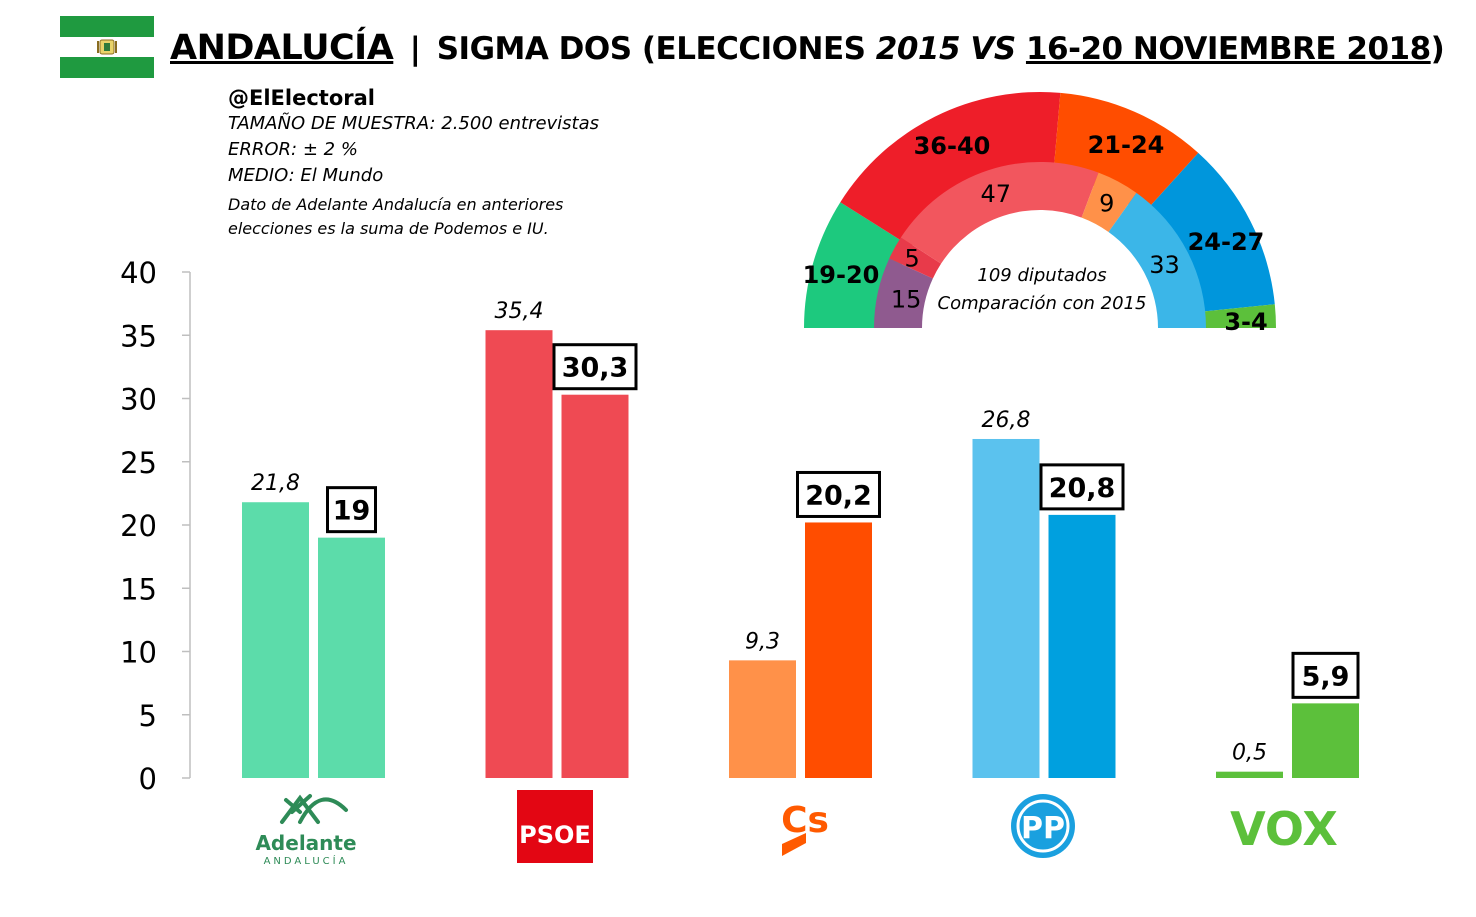  What do you see at coordinates (519, 554) in the screenshot?
I see `bar-psoe-2015` at bounding box center [519, 554].